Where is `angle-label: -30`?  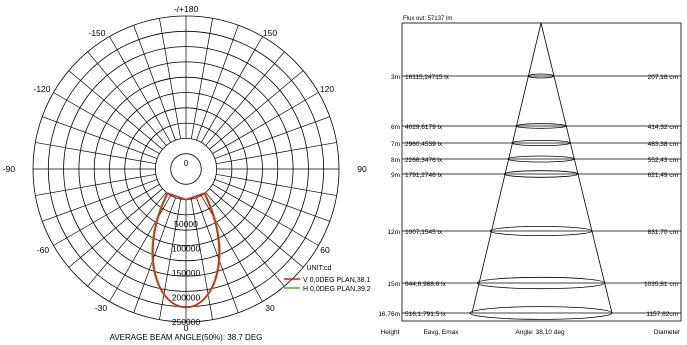
angle-label: -30 is located at coordinates (101, 308).